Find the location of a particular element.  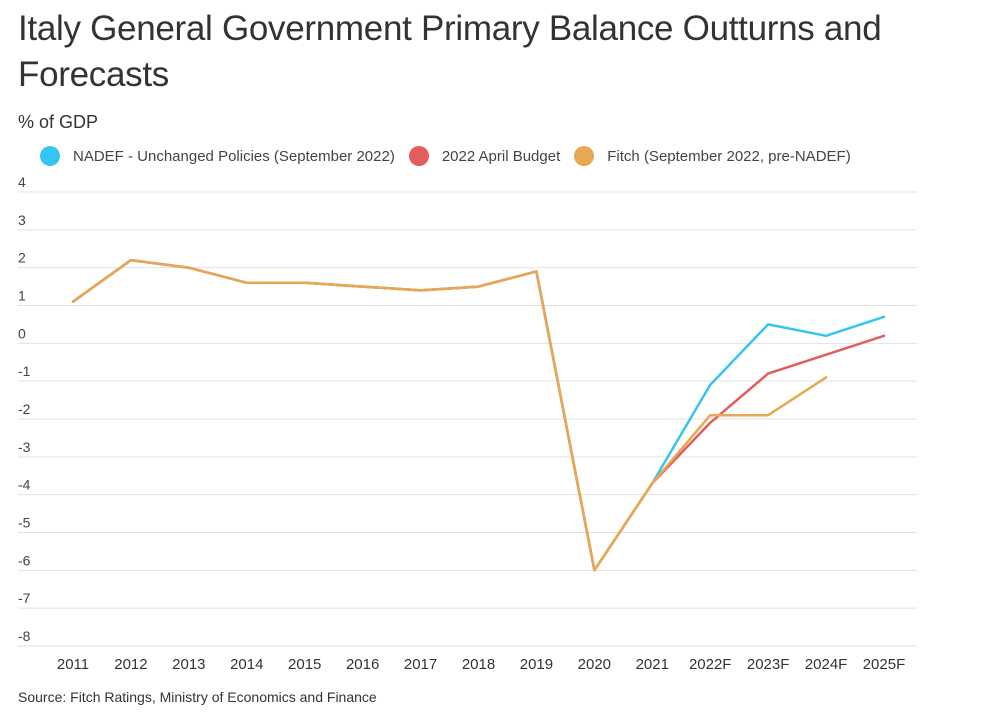

legend-item-april-budget: 2022 April Budget is located at coordinates (484, 156).